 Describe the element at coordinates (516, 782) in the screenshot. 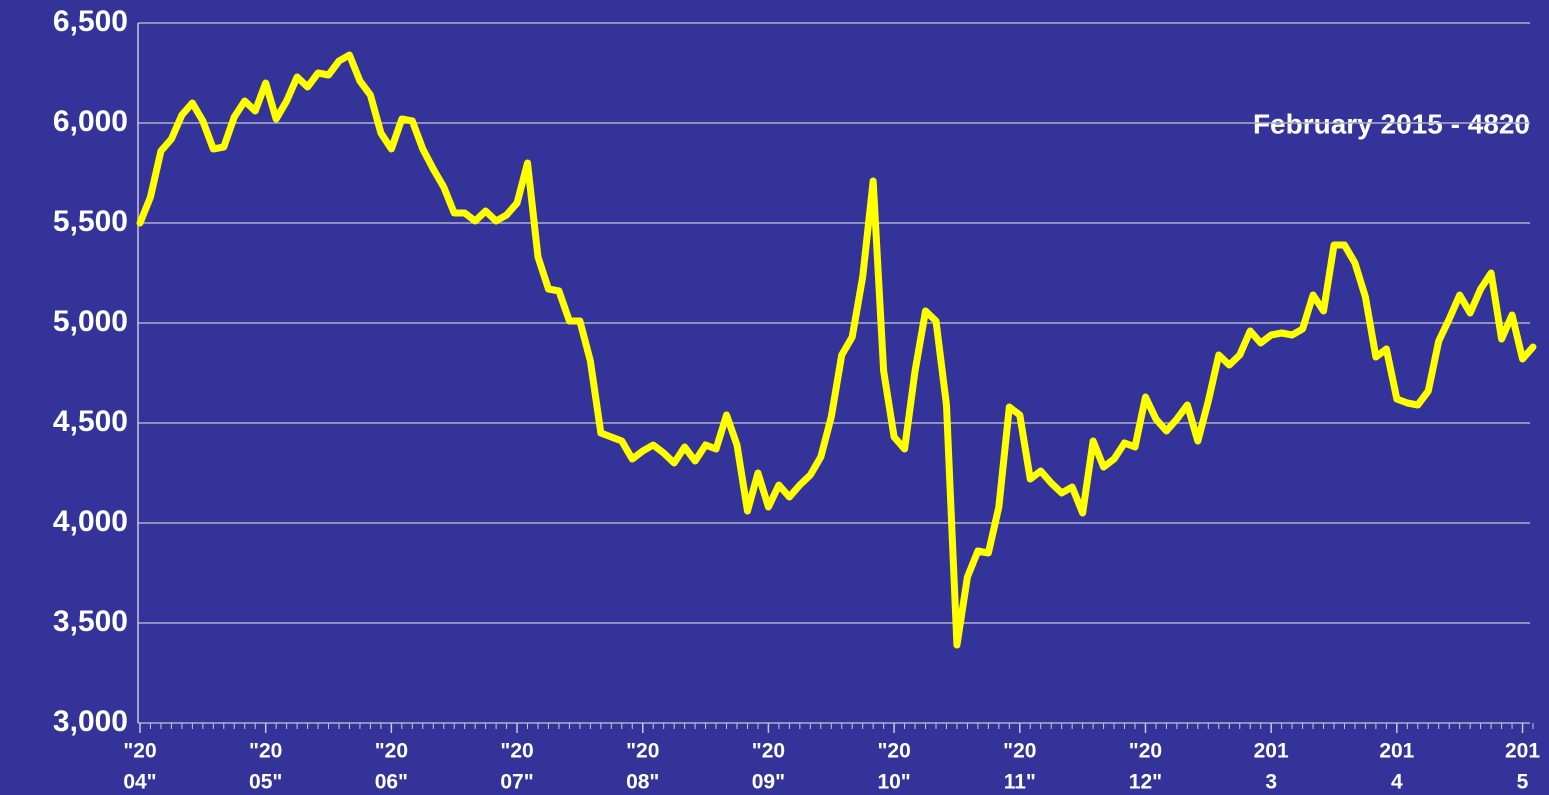

I see `x-tick-label: 07"` at that location.